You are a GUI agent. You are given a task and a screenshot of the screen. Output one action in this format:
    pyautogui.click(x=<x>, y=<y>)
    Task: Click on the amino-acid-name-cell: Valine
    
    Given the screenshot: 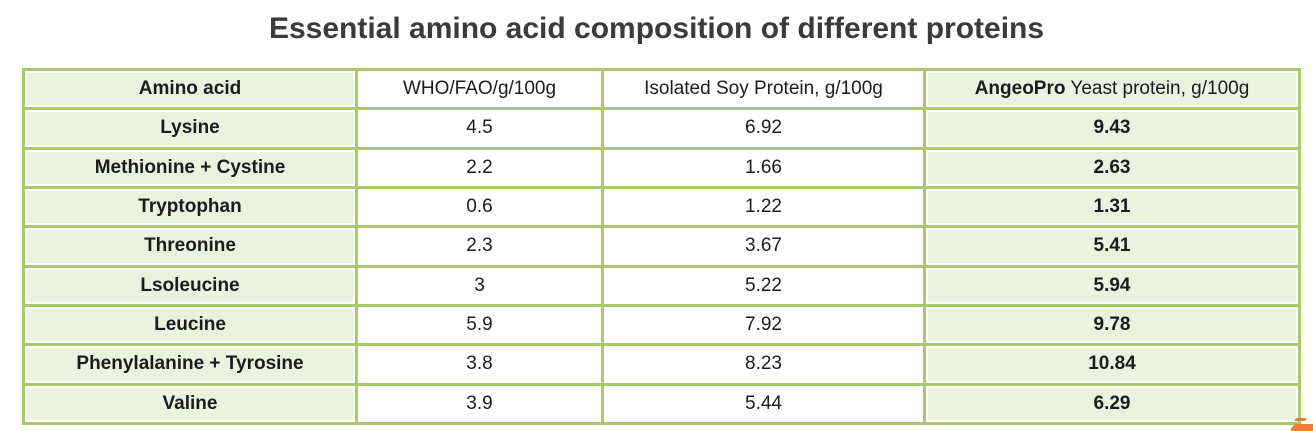 What is the action you would take?
    pyautogui.click(x=190, y=404)
    